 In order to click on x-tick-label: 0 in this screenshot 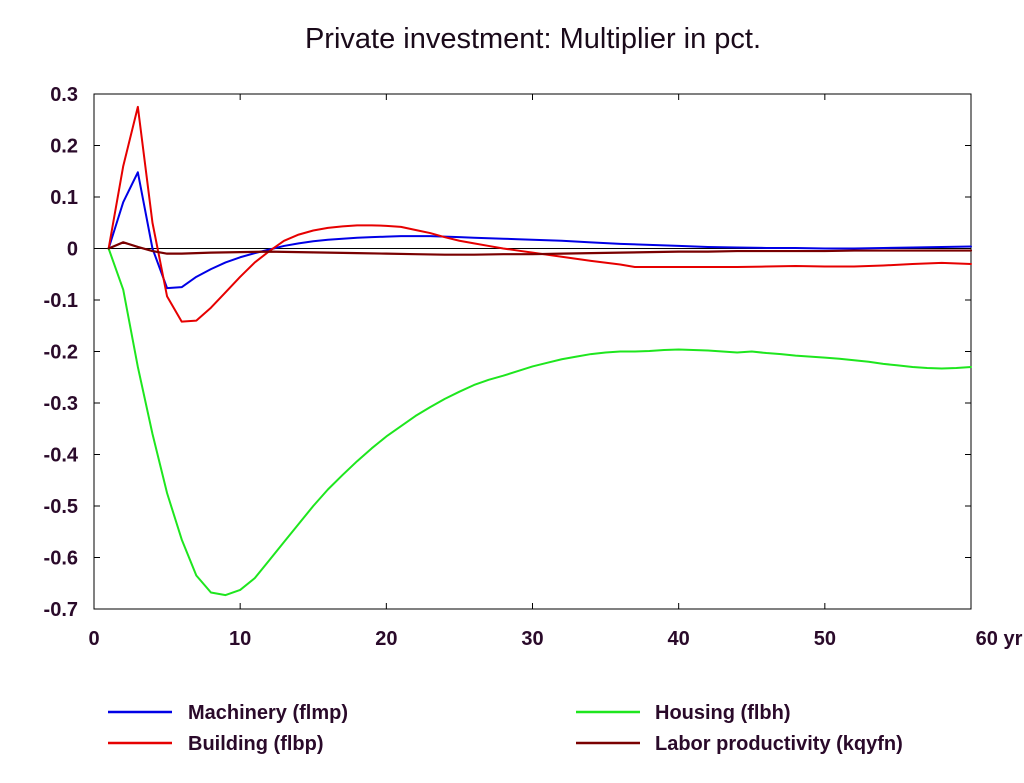, I will do `click(93, 639)`.